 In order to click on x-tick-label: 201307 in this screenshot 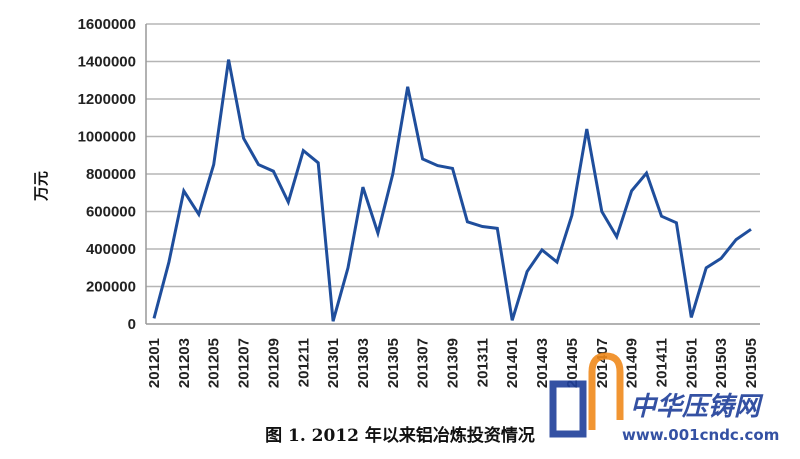, I will do `click(423, 363)`.